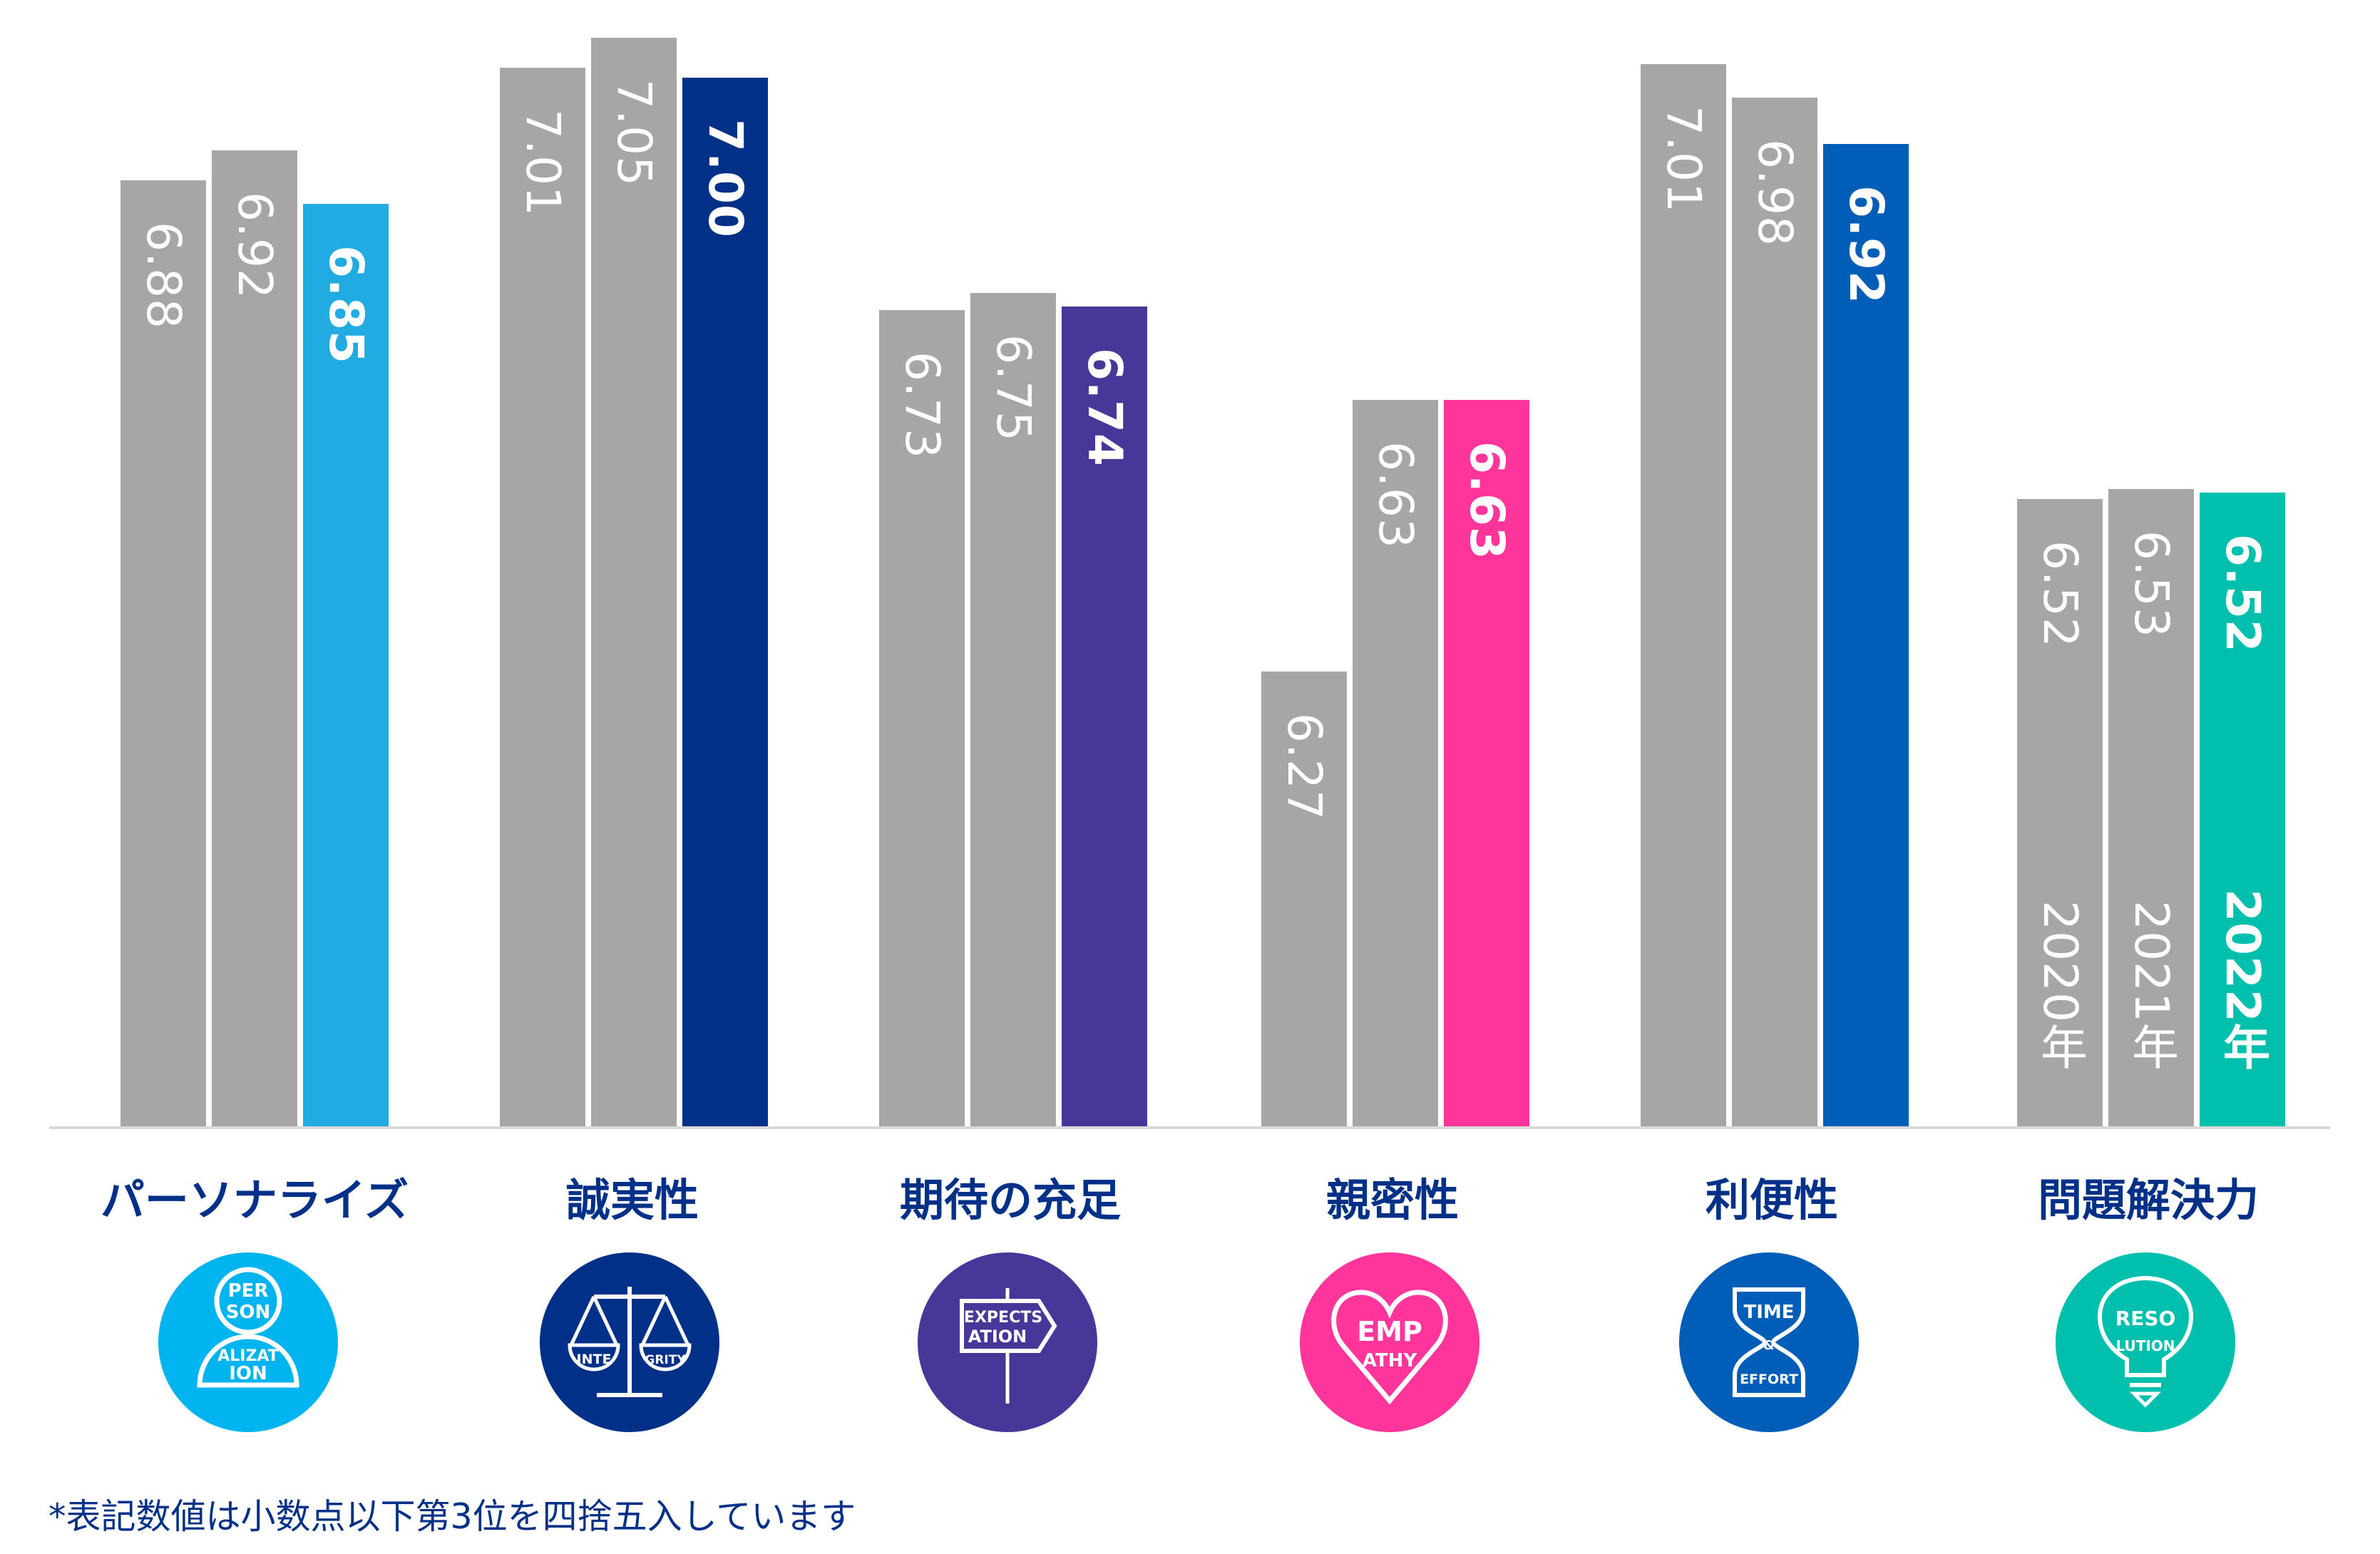  What do you see at coordinates (163, 653) in the screenshot?
I see `bar-personalization-2020: 6.88` at bounding box center [163, 653].